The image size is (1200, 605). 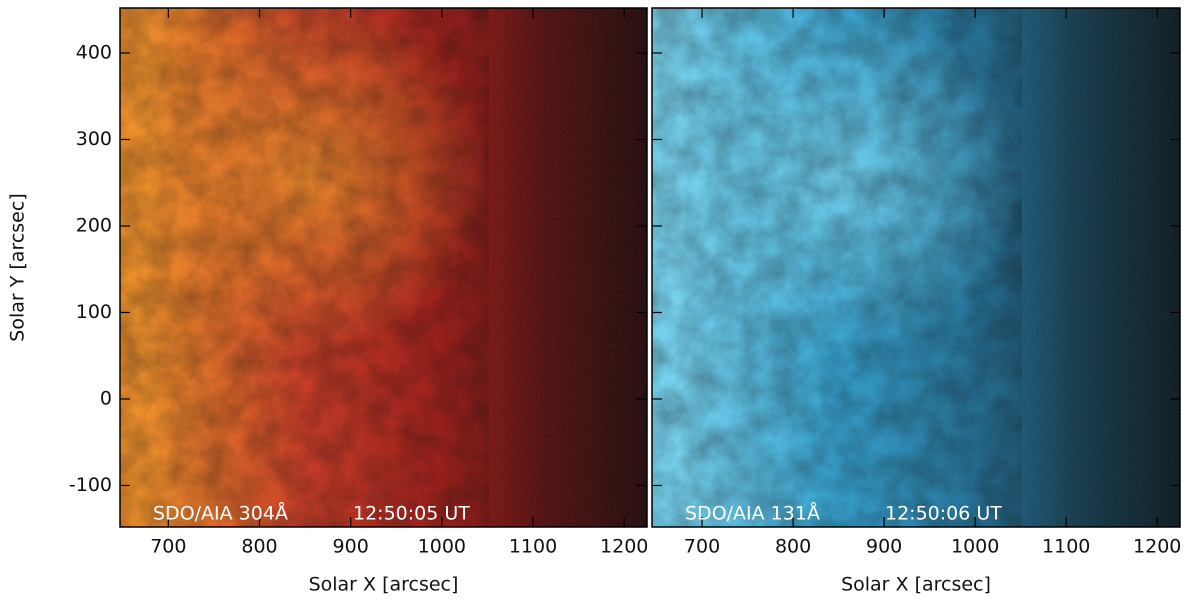 I want to click on instrument-label: SDO/AIA 131Å, so click(x=752, y=513).